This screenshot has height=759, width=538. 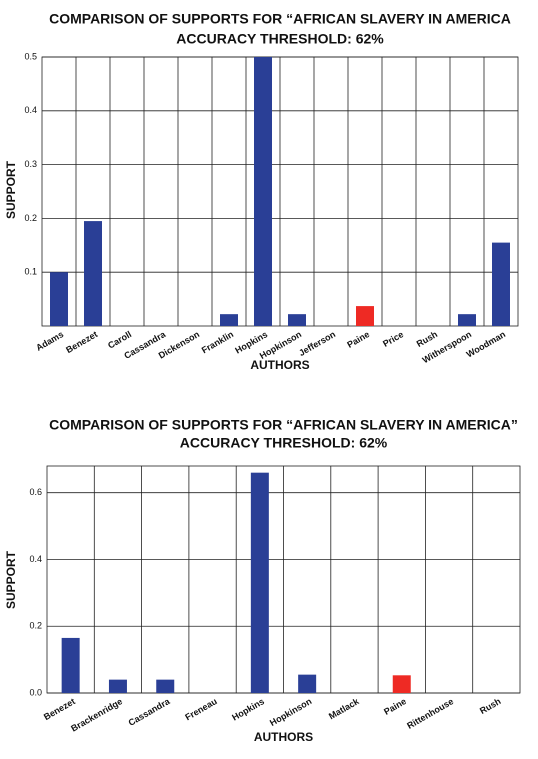 I want to click on x-tick-label: Woodman, so click(x=486, y=344).